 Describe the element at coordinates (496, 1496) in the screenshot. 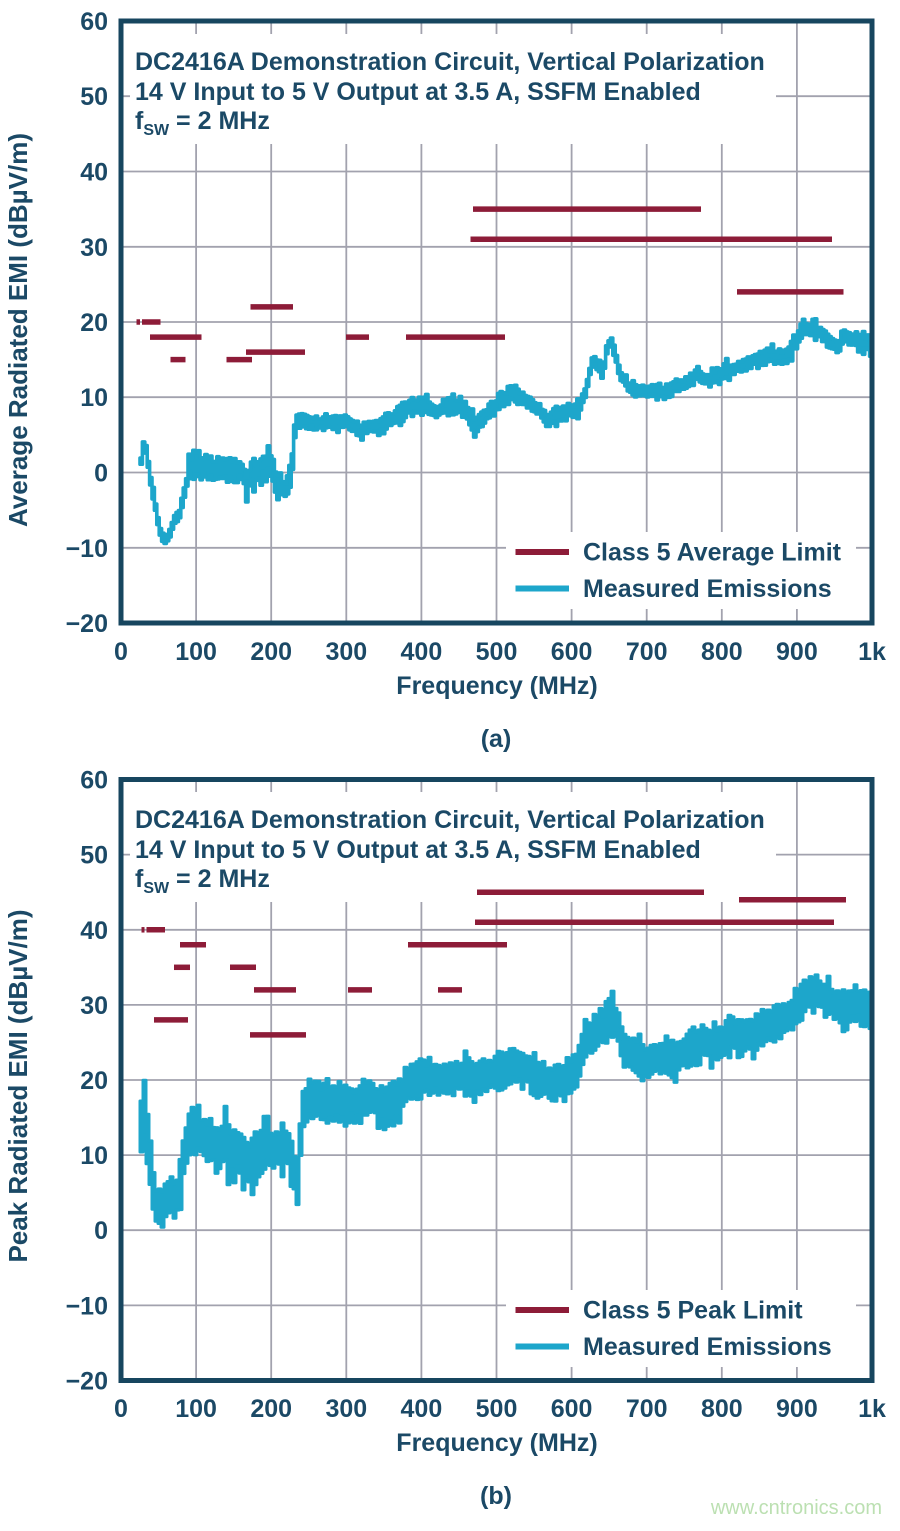

I see `svg-text: (b)` at that location.